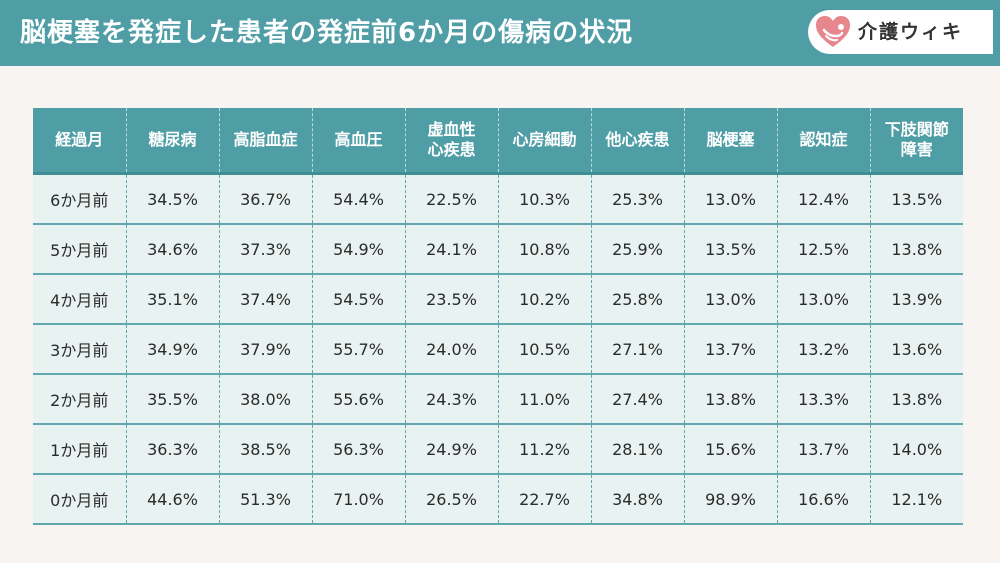 This screenshot has width=1000, height=563. What do you see at coordinates (638, 499) in the screenshot?
I see `table-cell: 34.8%` at bounding box center [638, 499].